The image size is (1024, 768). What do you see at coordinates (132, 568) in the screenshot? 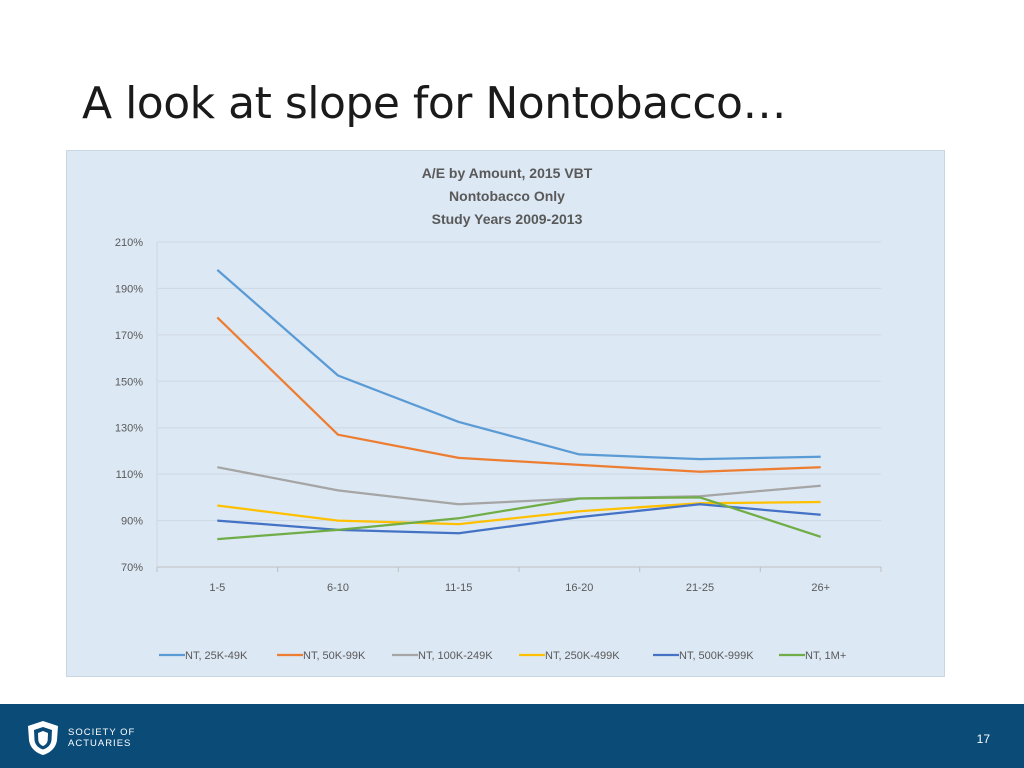
I see `y-tick-label: 70%` at bounding box center [132, 568].